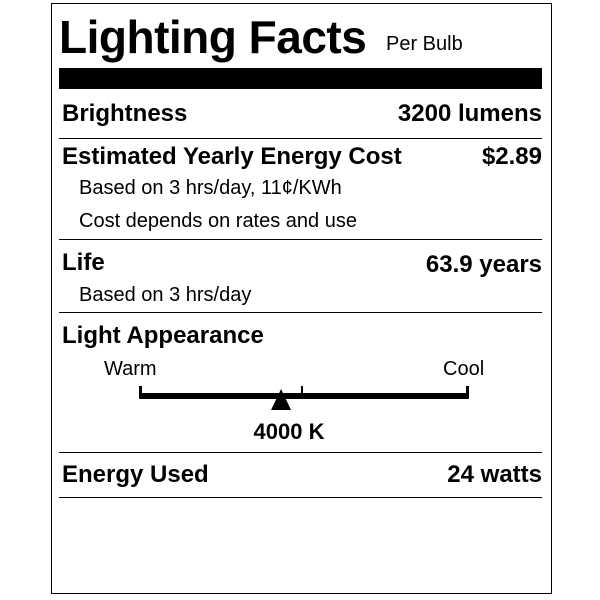 The image size is (600, 600). Describe the element at coordinates (218, 221) in the screenshot. I see `energy-cost-note: Cost depends on rates and use` at that location.